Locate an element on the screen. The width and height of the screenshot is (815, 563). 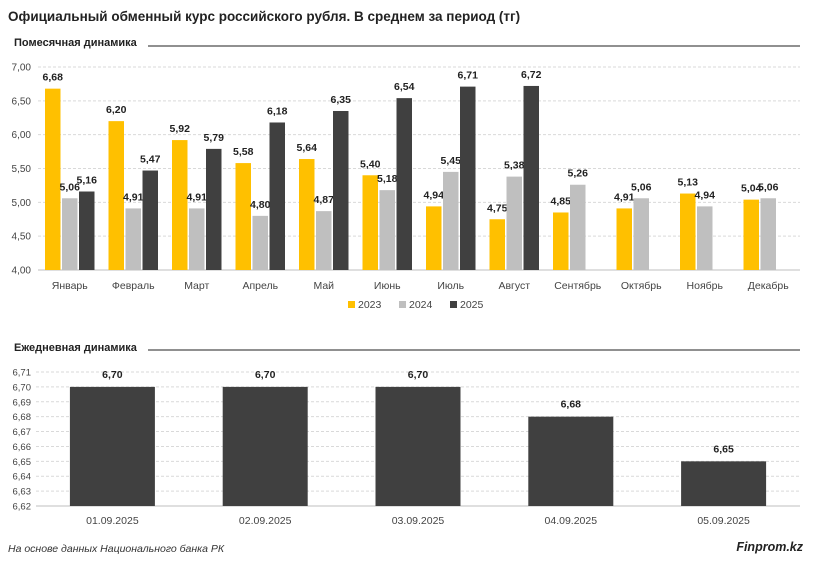
data-label: 5,38 is located at coordinates (514, 166).